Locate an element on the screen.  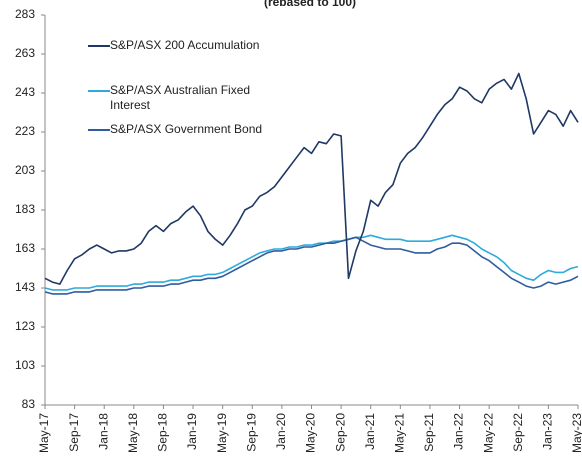
x-tick-label: Sep-20 is located at coordinates (340, 432).